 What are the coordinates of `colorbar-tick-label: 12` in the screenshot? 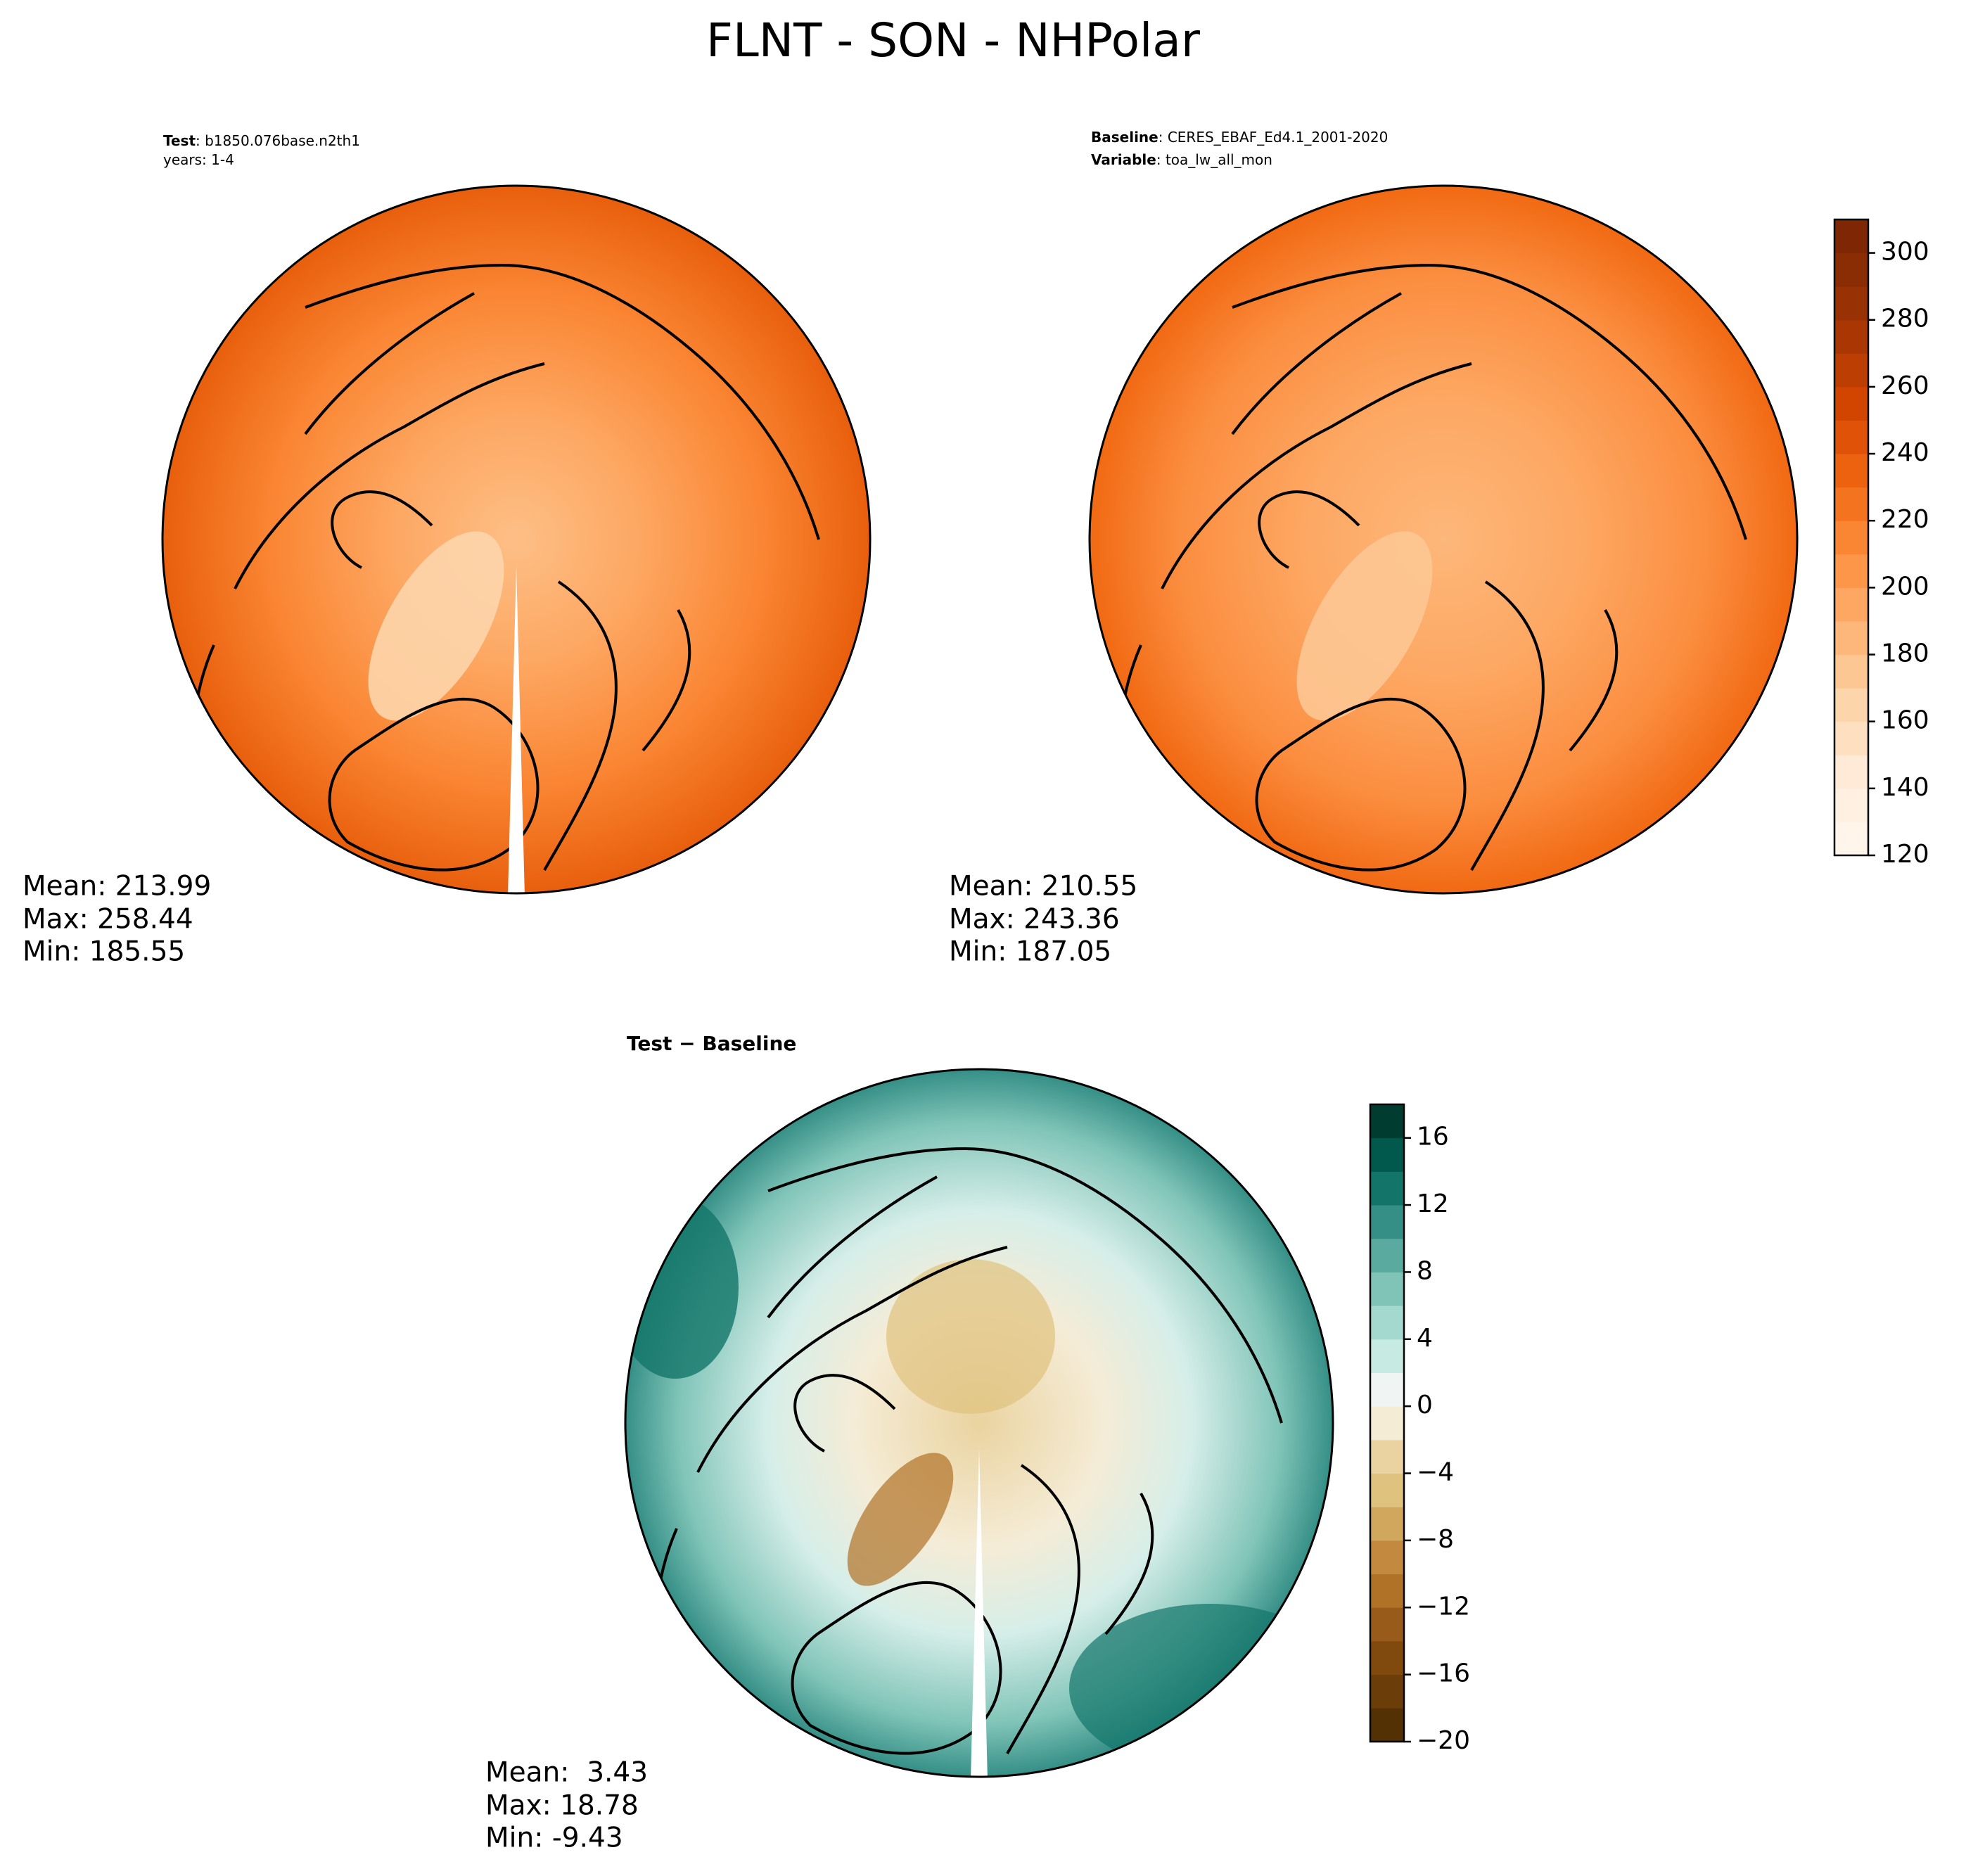 It's located at (1433, 1203).